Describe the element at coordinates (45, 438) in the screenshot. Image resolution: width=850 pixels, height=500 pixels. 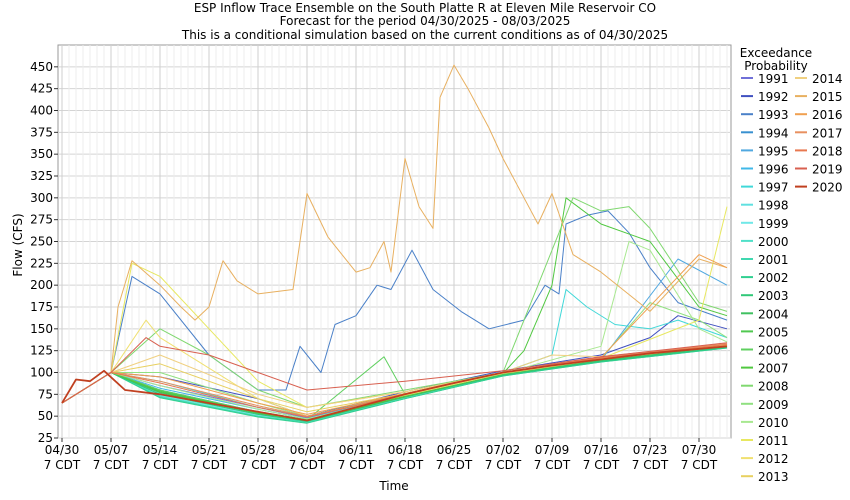
I see `y-tick-label: 25` at that location.